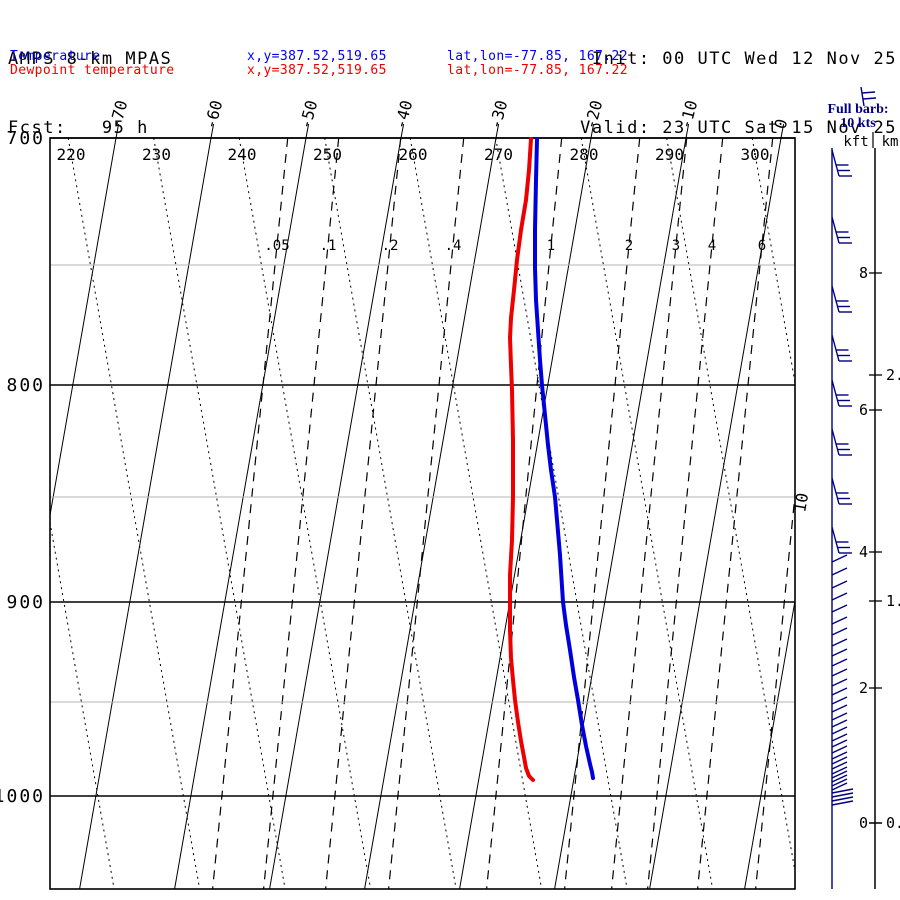 The height and width of the screenshot is (900, 900). What do you see at coordinates (25, 385) in the screenshot?
I see `pressure-axis-label: 800` at bounding box center [25, 385].